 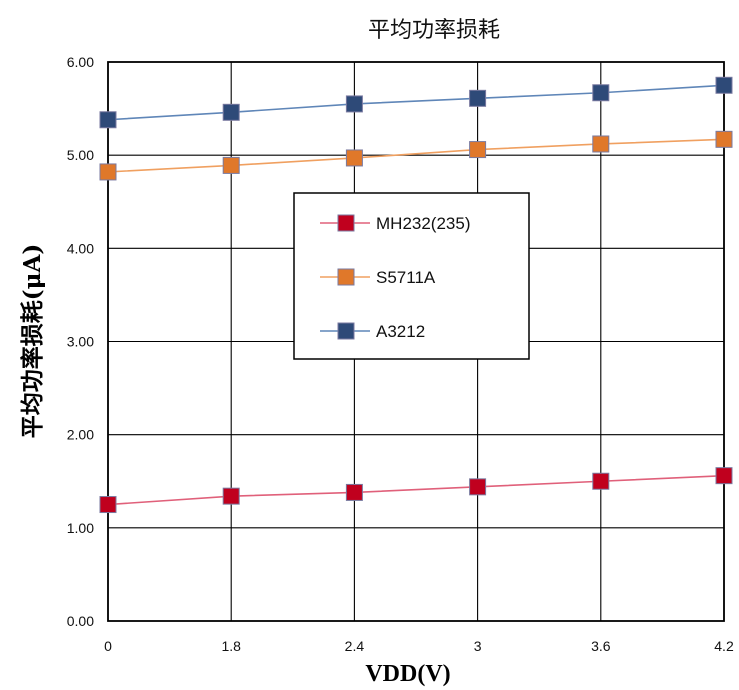 What do you see at coordinates (423, 223) in the screenshot?
I see `legend-label: MH232(235)` at bounding box center [423, 223].